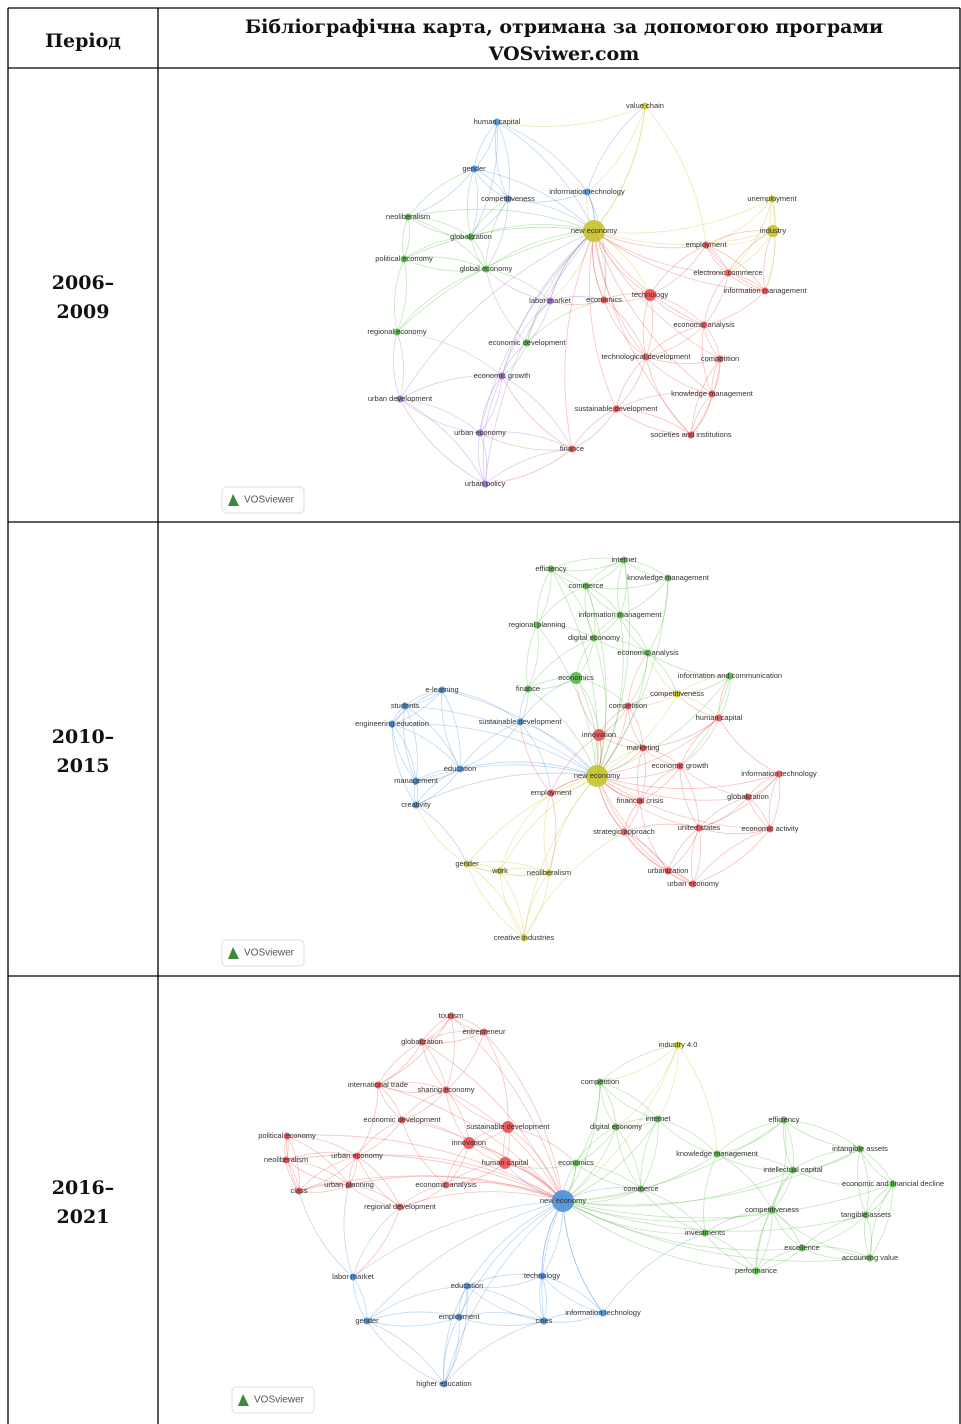  I want to click on logo-icon, so click(243, 1400).